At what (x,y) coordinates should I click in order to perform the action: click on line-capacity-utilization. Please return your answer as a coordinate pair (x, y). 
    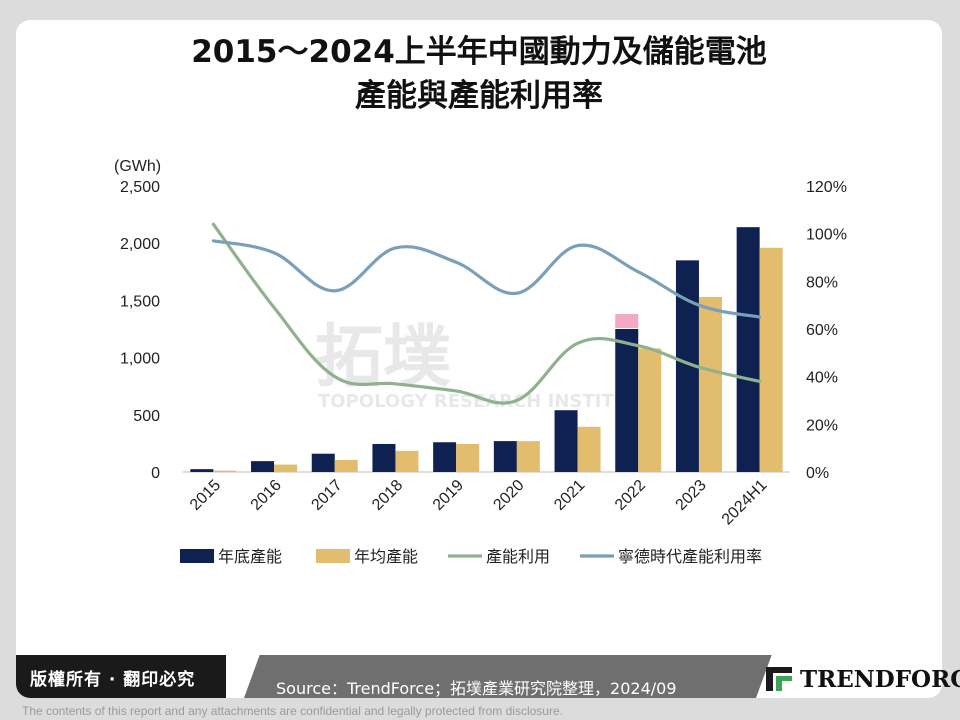
    Looking at the image, I should click on (486, 313).